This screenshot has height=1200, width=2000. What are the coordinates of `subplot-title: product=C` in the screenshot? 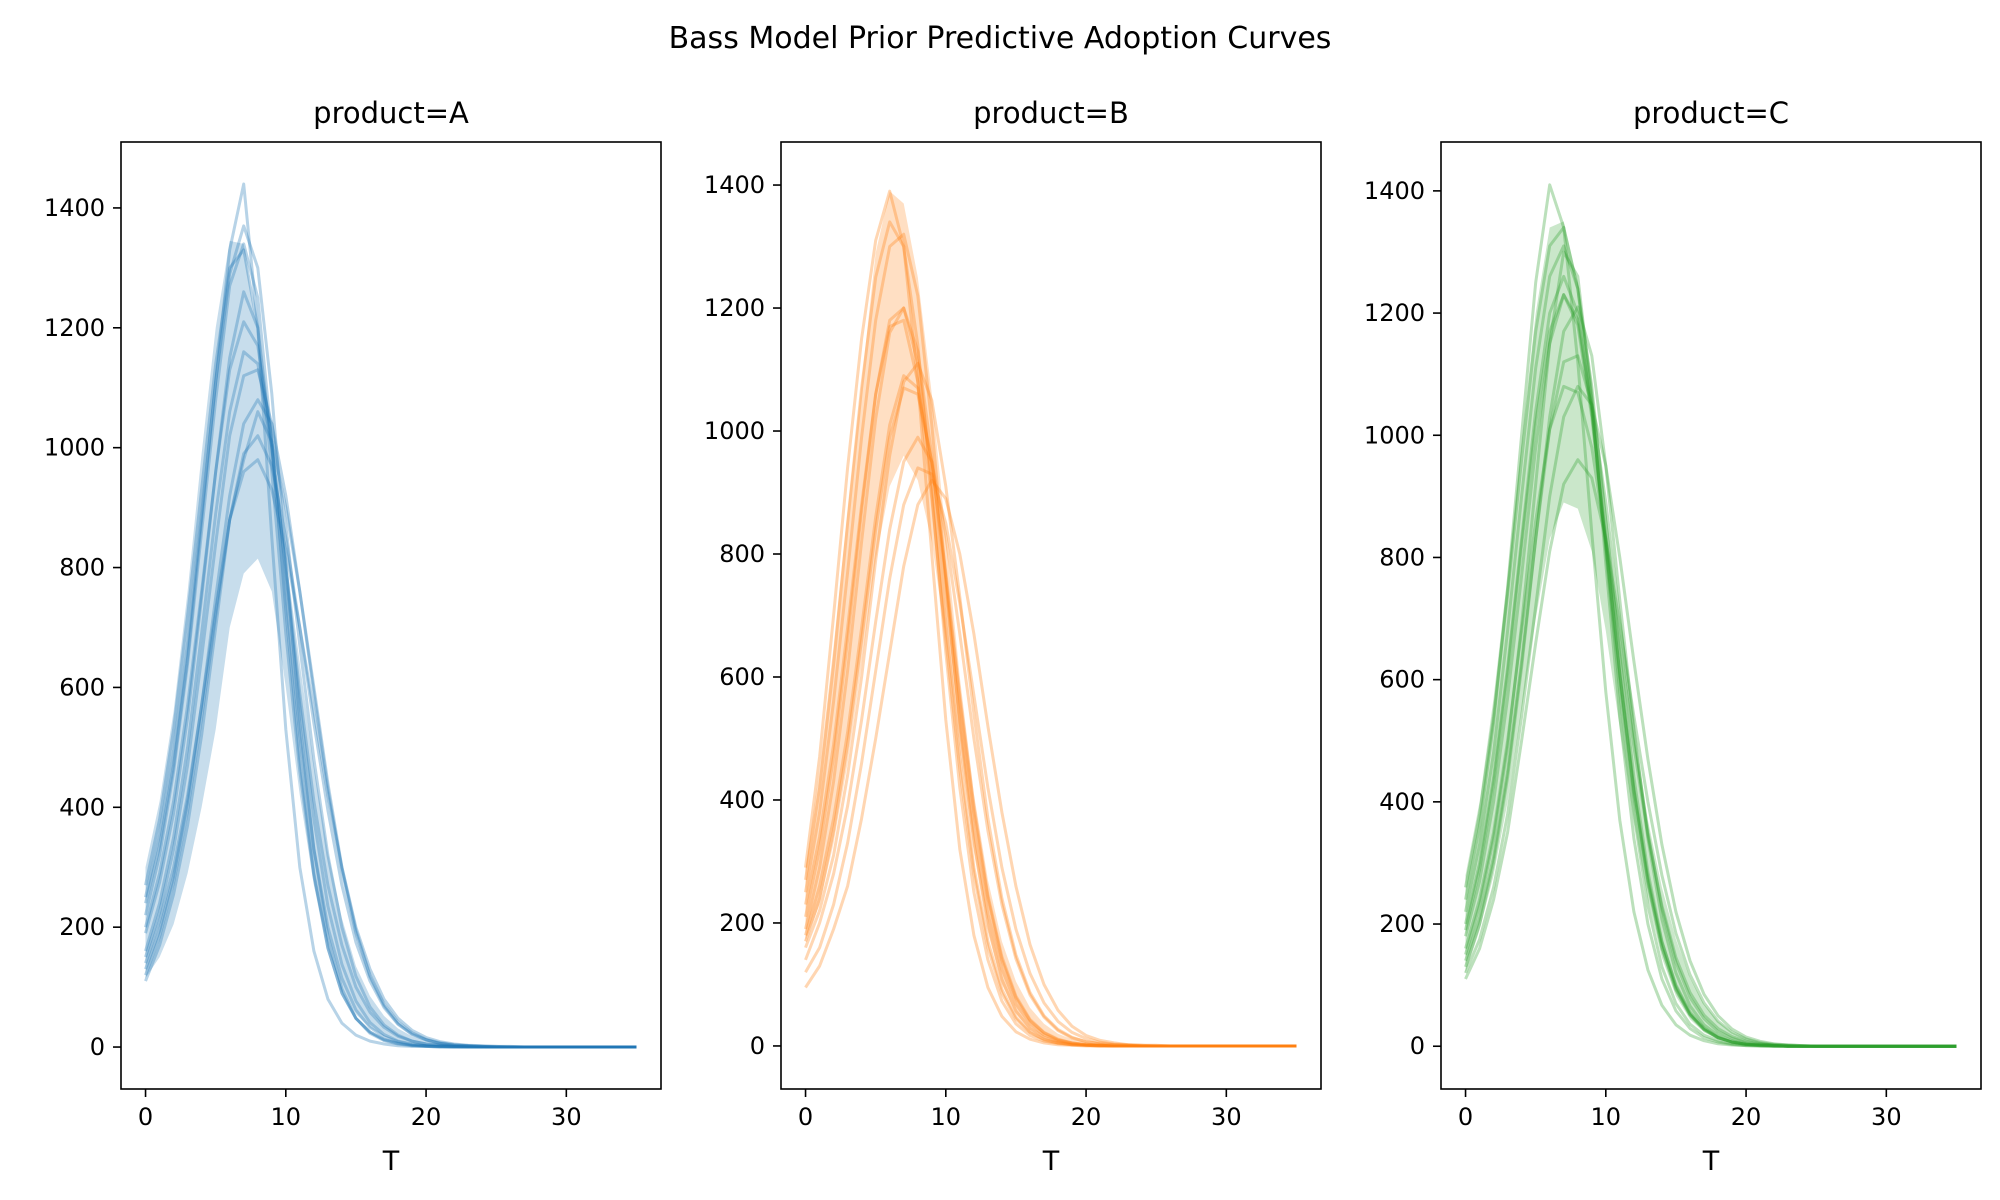 It's located at (1711, 113).